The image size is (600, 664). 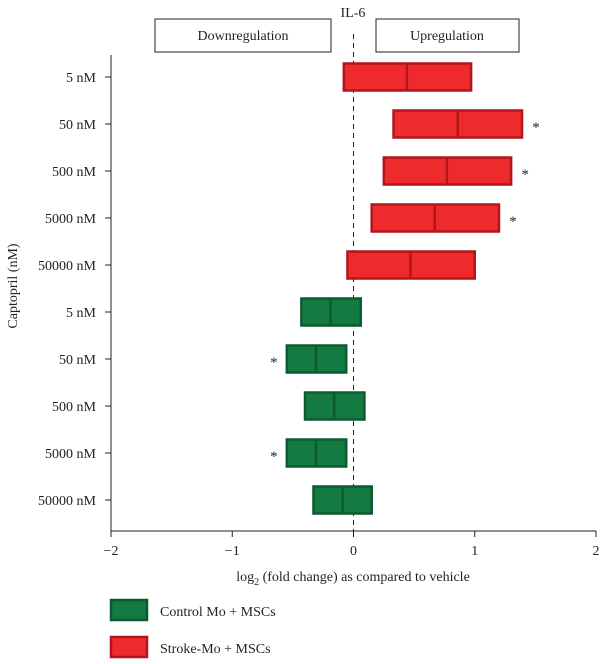 What do you see at coordinates (245, 577) in the screenshot?
I see `x-axis-title-main: log` at bounding box center [245, 577].